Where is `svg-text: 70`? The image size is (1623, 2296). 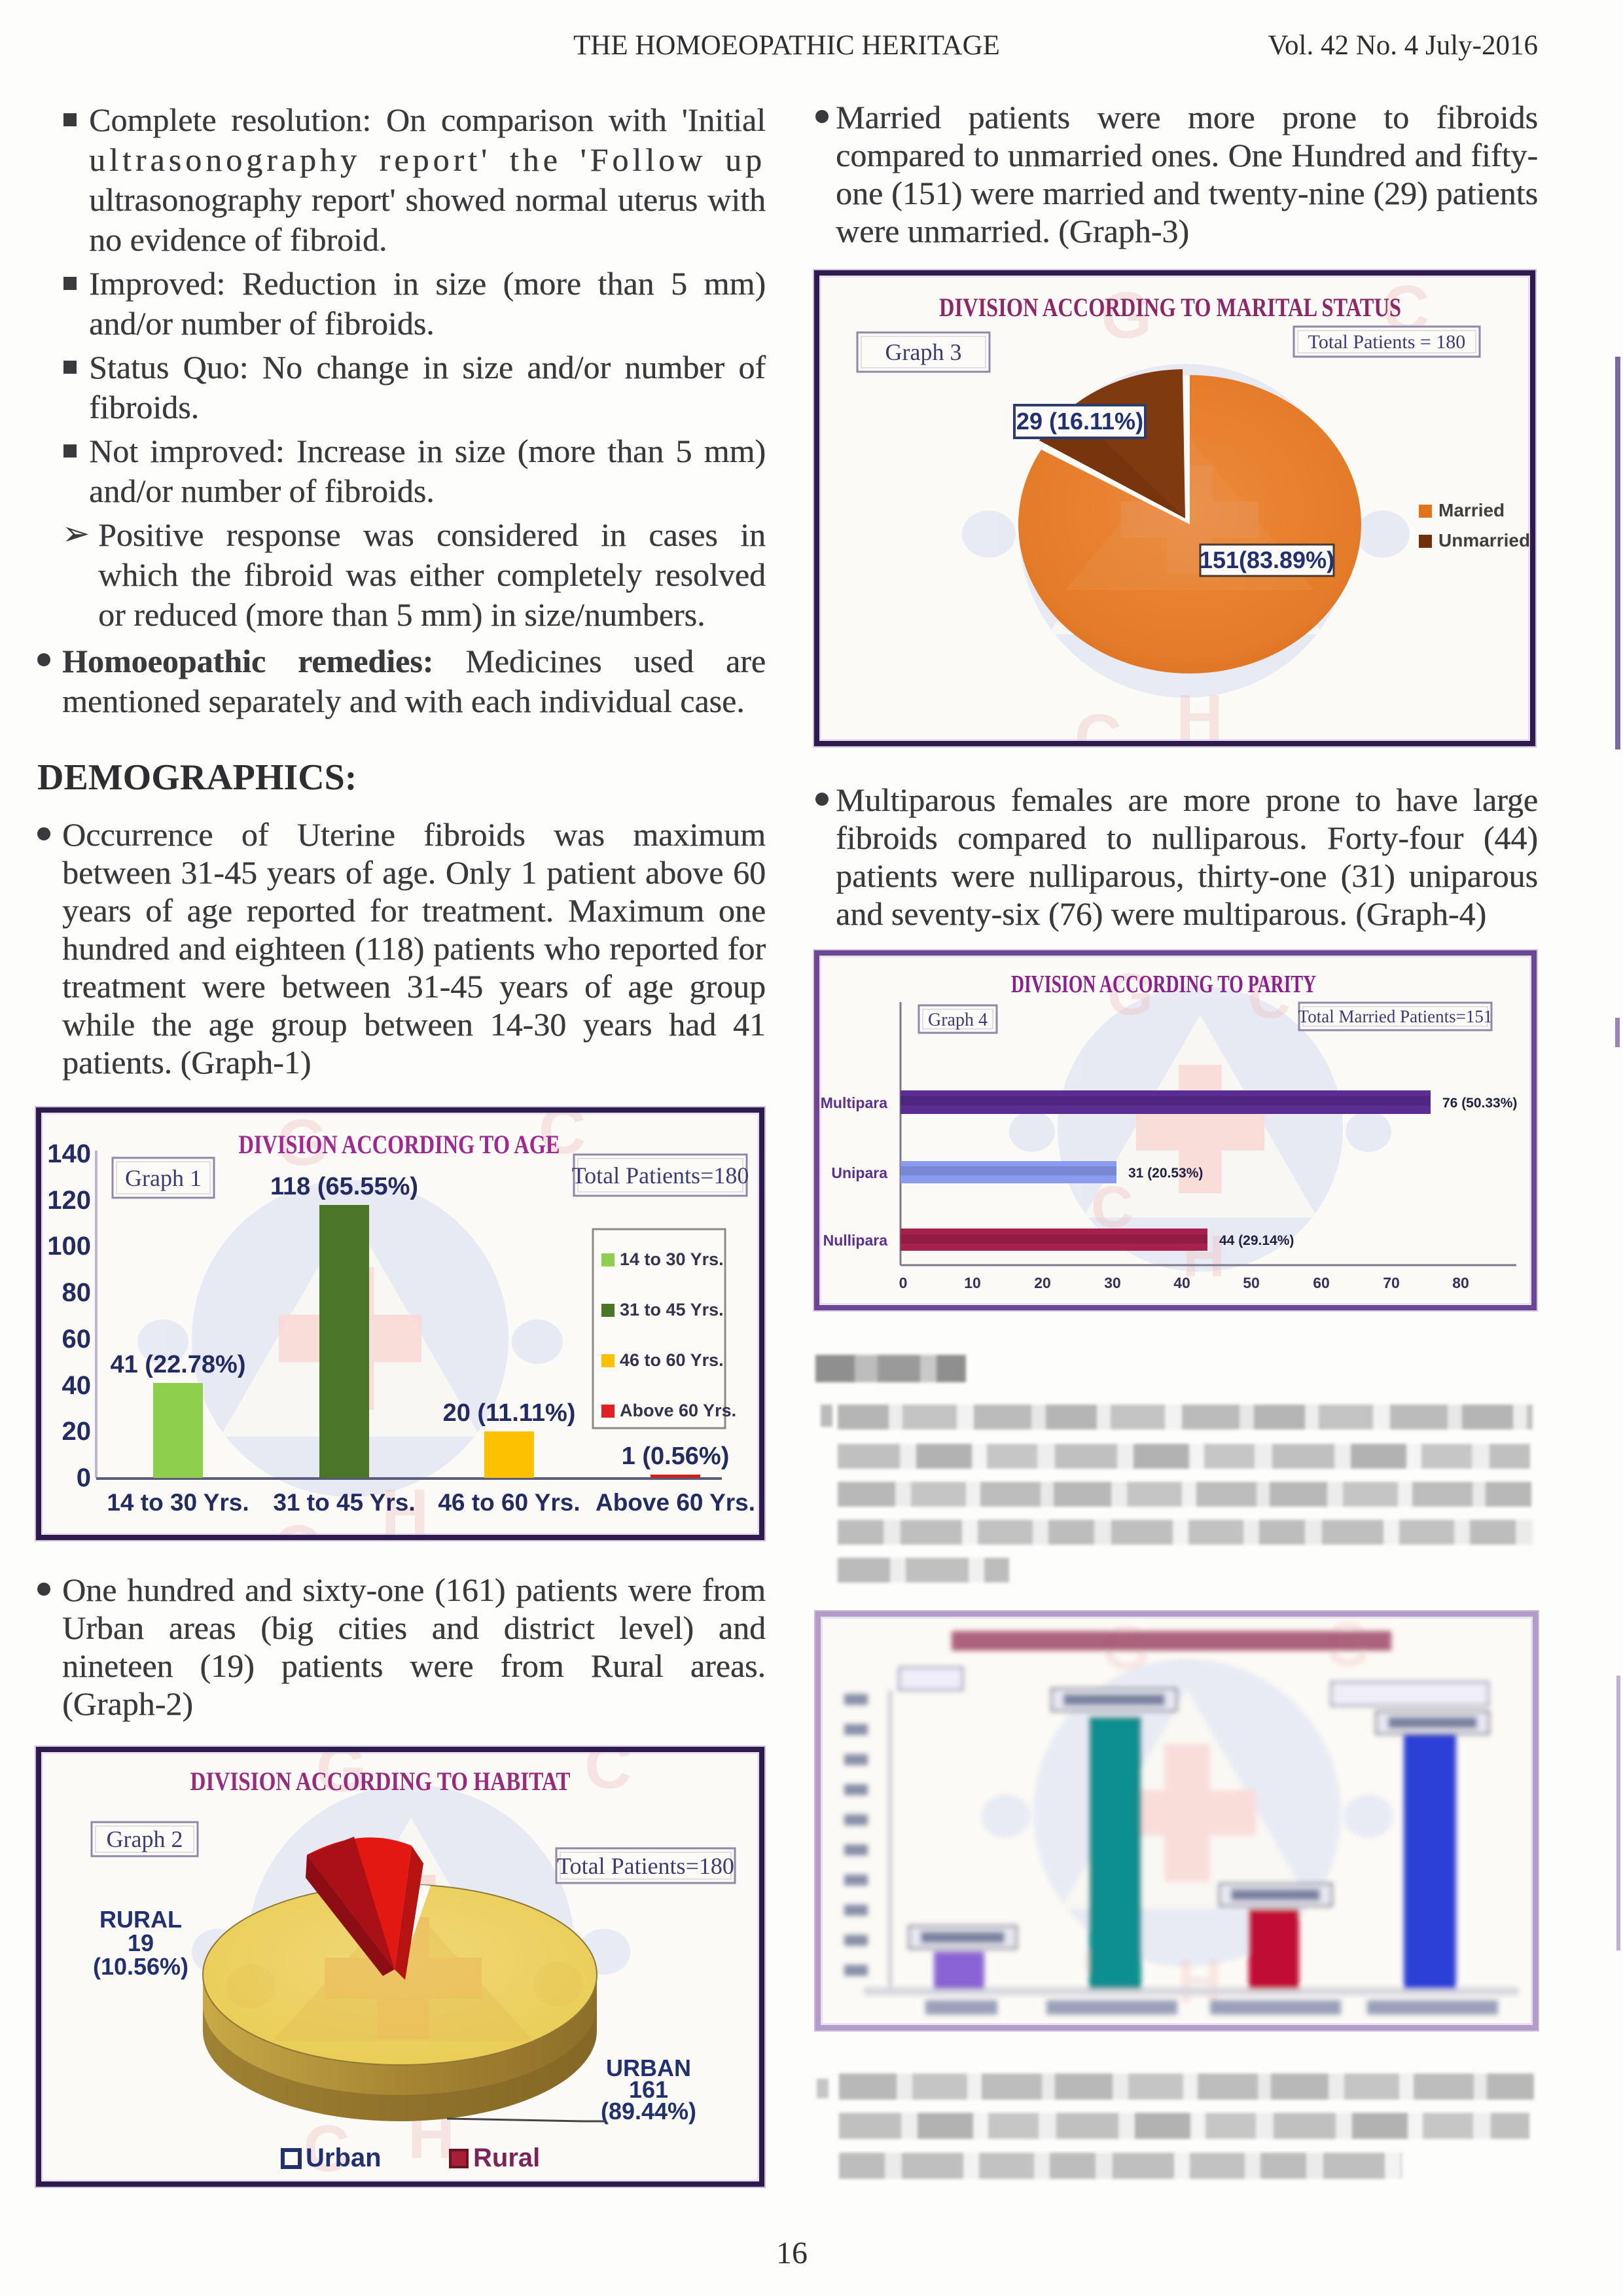 svg-text: 70 is located at coordinates (1391, 1282).